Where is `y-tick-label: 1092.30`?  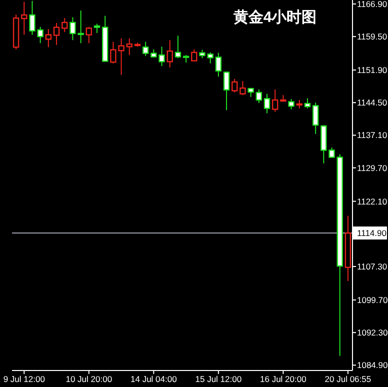 y-tick-label: 1092.30 is located at coordinates (372, 333).